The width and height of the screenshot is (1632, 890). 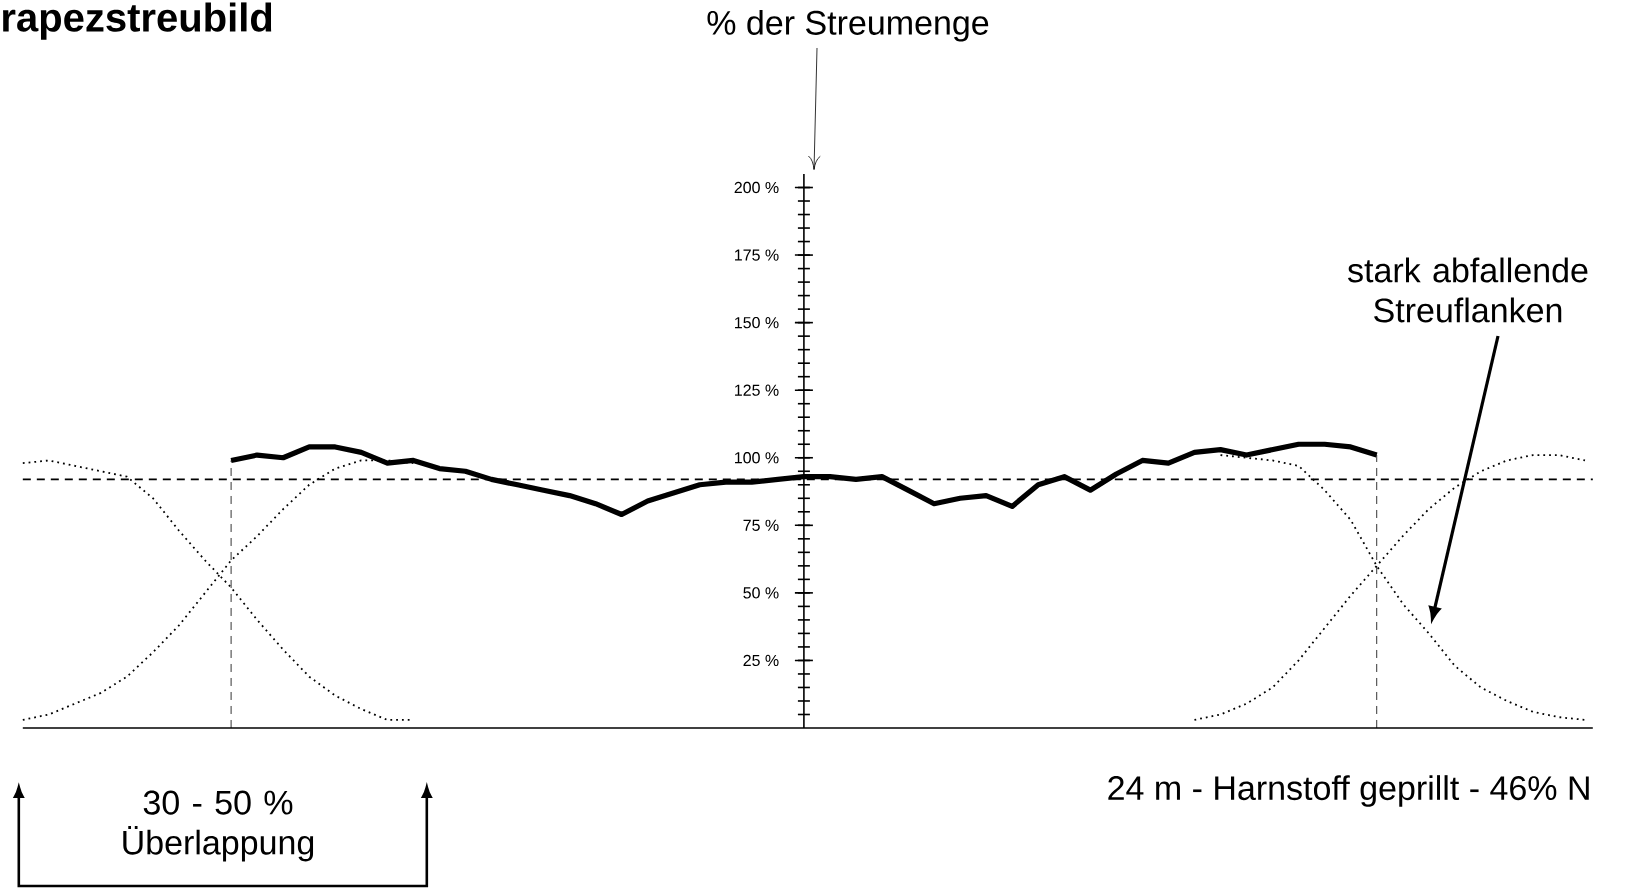 I want to click on chart-title: rapezstreubild, so click(x=137, y=21).